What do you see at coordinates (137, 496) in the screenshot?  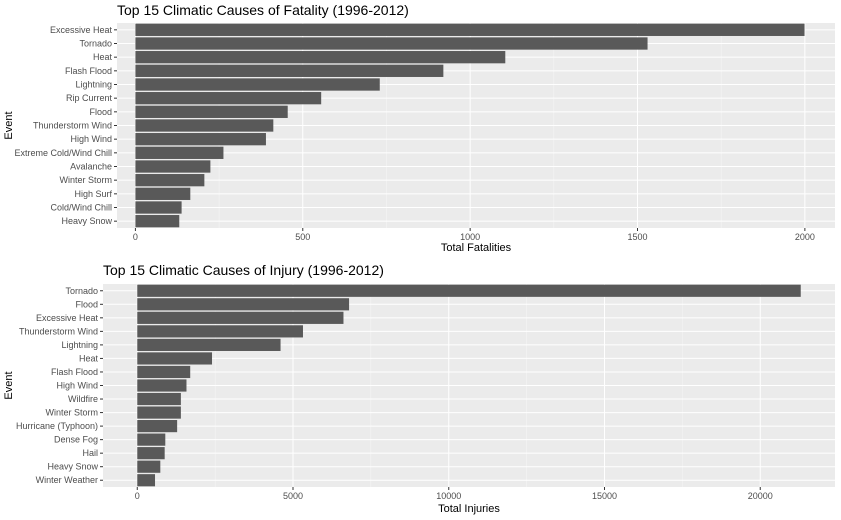 I see `injury-x-tick-label: 0` at bounding box center [137, 496].